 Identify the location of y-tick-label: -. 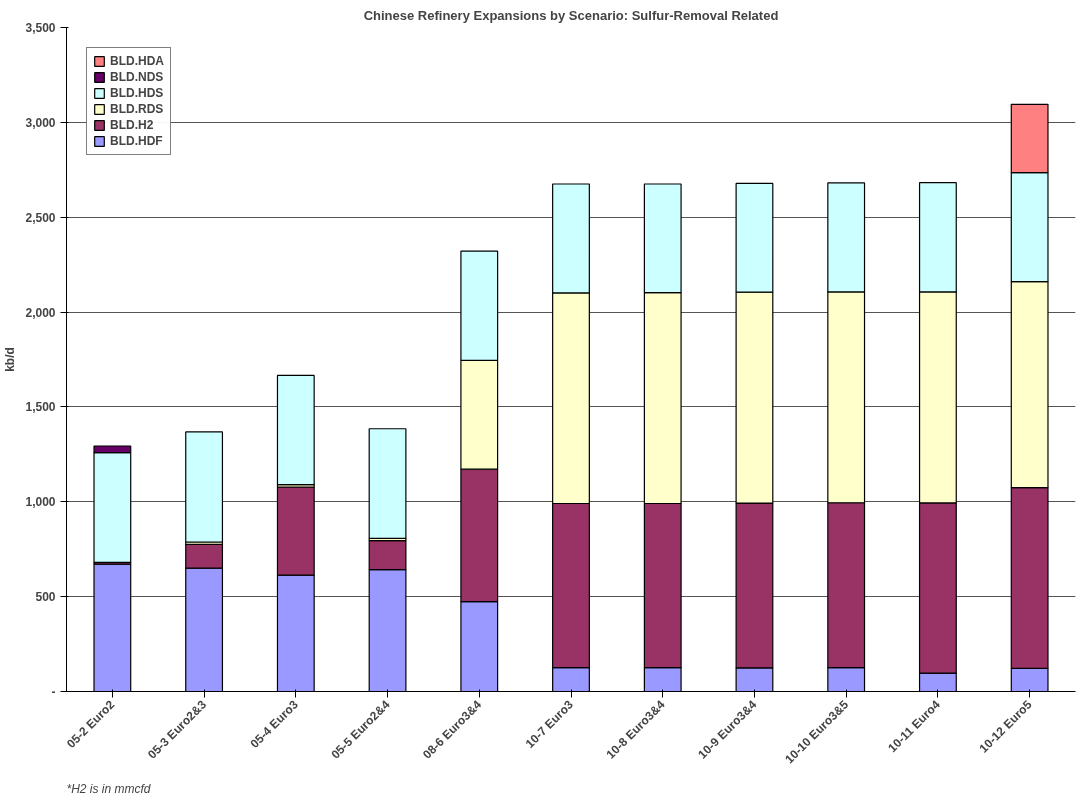
(53, 692).